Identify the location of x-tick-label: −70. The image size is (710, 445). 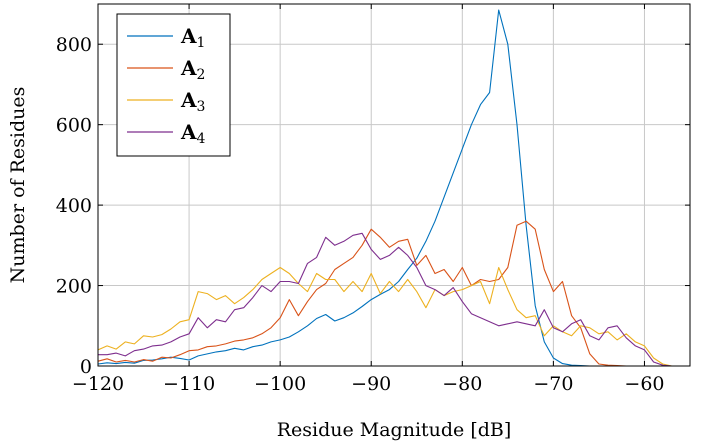
(553, 384).